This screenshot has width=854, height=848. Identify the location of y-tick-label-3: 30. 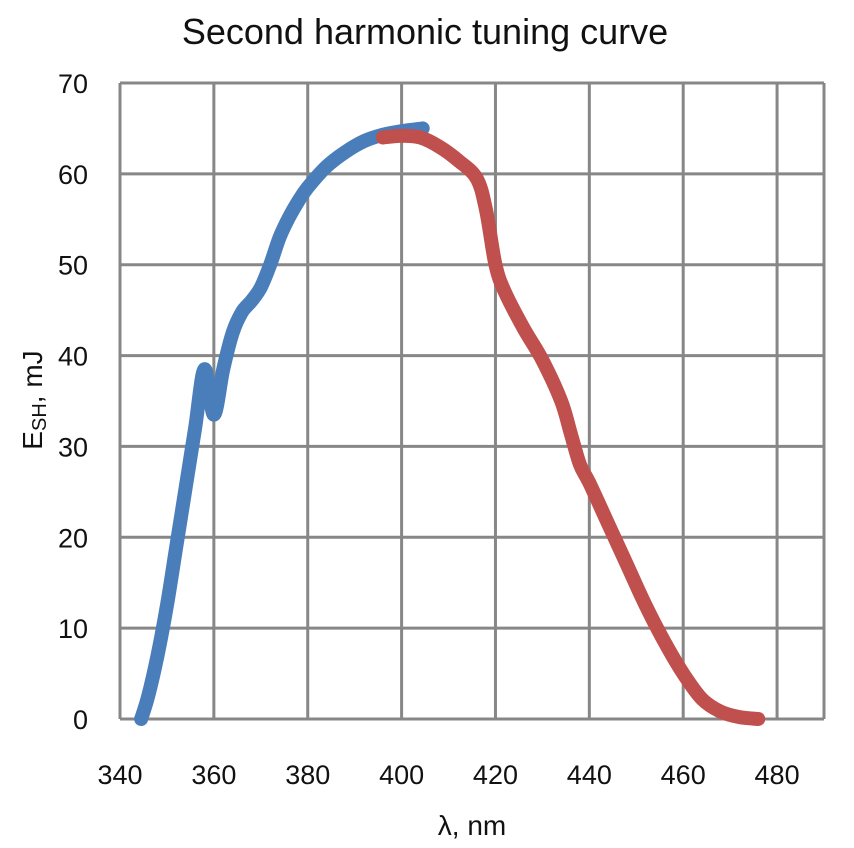
(73, 447).